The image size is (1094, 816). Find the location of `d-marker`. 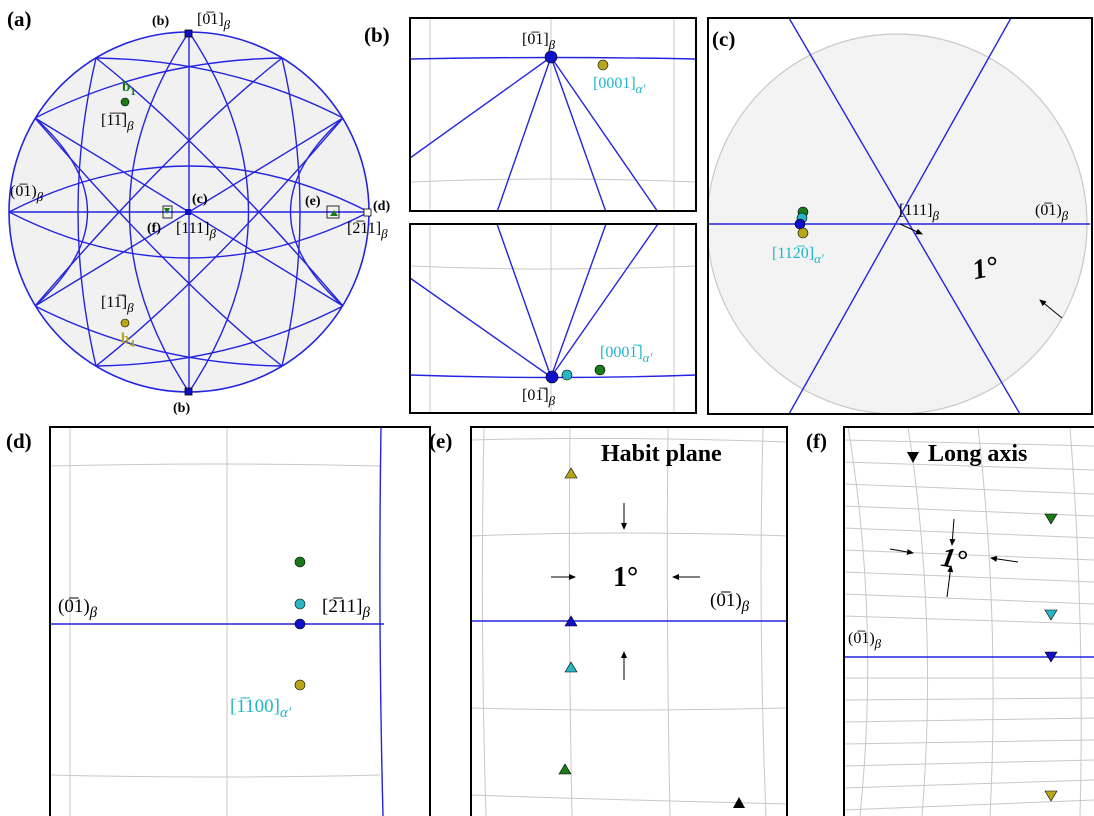

d-marker is located at coordinates (367, 212).